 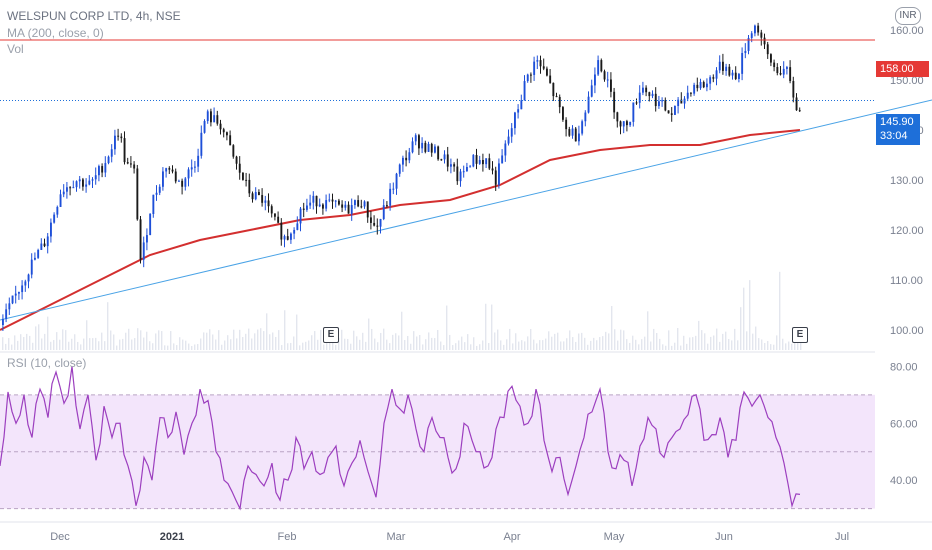 I want to click on time-tick-label: Apr, so click(x=511, y=537).